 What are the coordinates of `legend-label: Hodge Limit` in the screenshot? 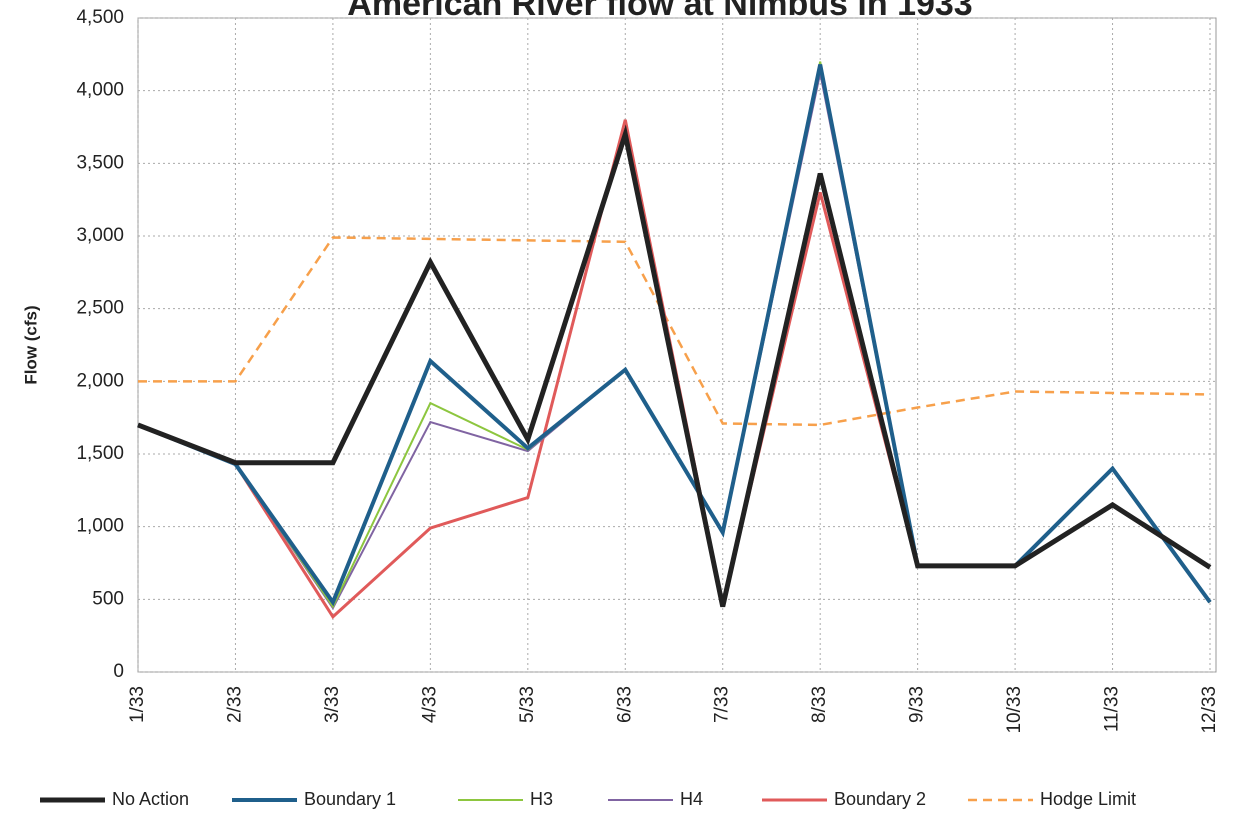 It's located at (1088, 799).